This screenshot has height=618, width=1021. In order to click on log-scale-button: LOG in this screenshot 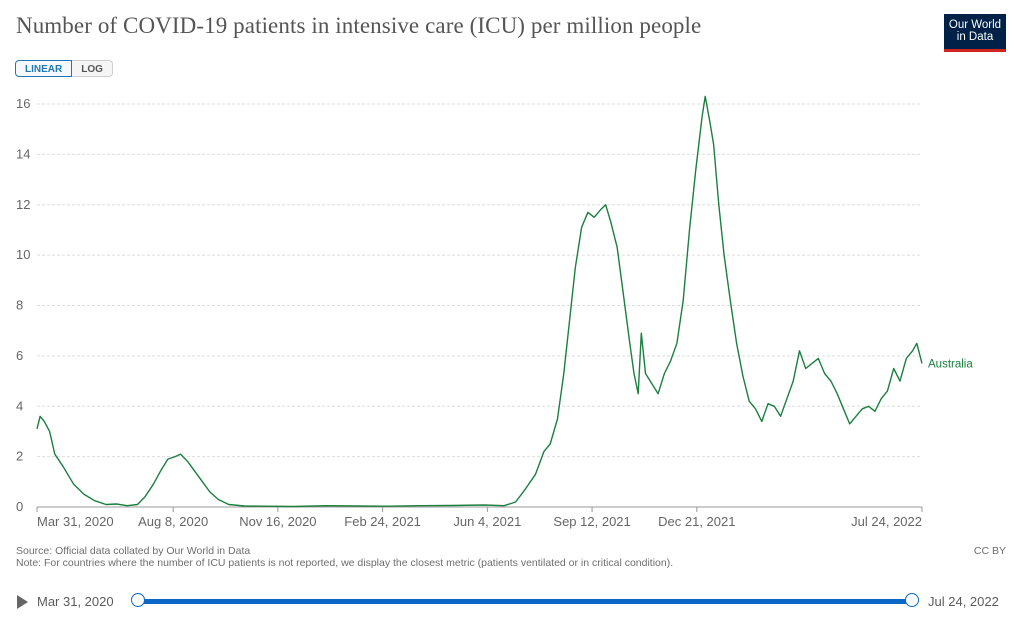, I will do `click(92, 68)`.